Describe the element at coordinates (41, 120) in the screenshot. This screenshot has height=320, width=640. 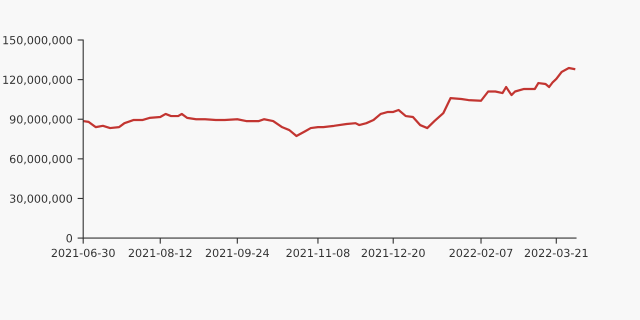
I see `y-tick-label: 90,000,000` at that location.